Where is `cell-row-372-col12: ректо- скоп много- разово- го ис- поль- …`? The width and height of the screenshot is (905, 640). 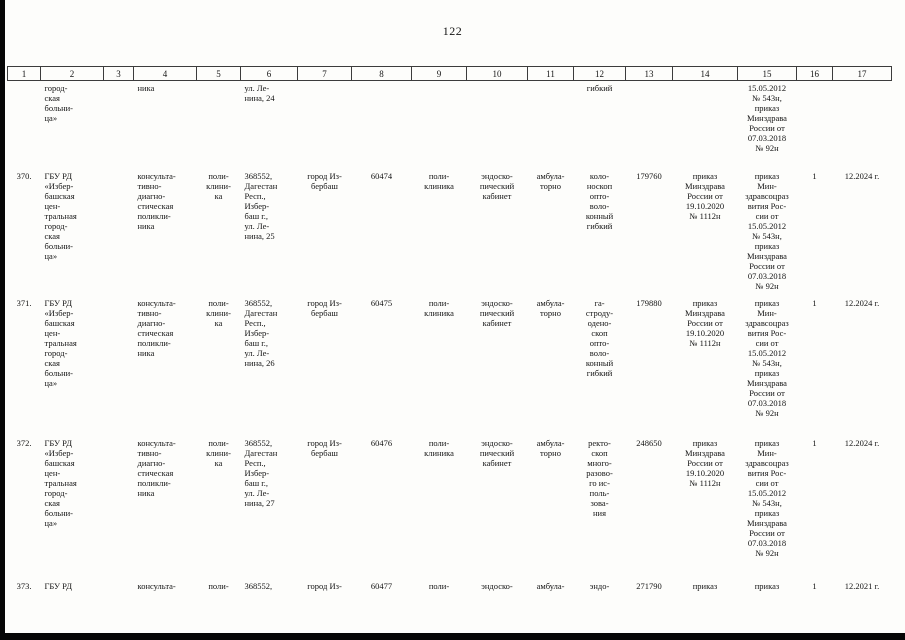 cell-row-372-col12: ректо- скоп много- разово- го ис- поль- … is located at coordinates (599, 477).